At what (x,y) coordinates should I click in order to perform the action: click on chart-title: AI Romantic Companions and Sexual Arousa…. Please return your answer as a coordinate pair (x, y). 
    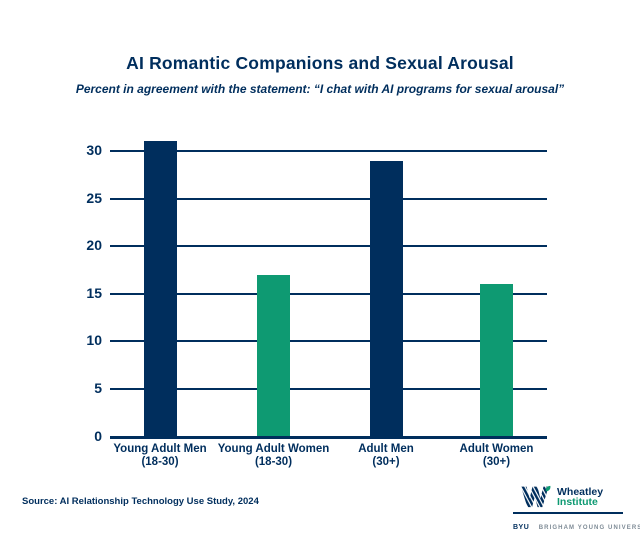
    Looking at the image, I should click on (320, 63).